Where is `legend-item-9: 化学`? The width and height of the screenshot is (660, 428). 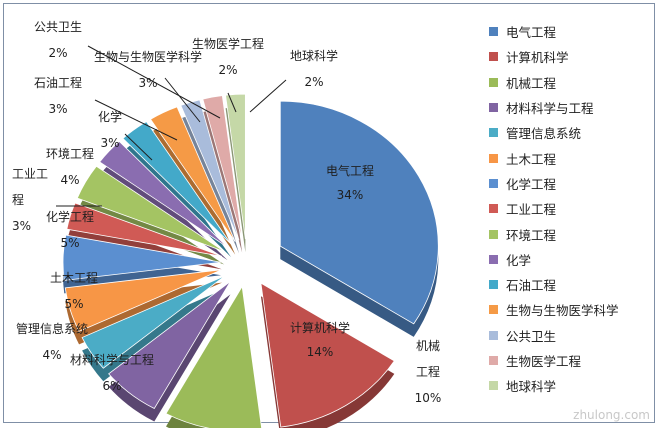 legend-item-9: 化学 is located at coordinates (573, 259).